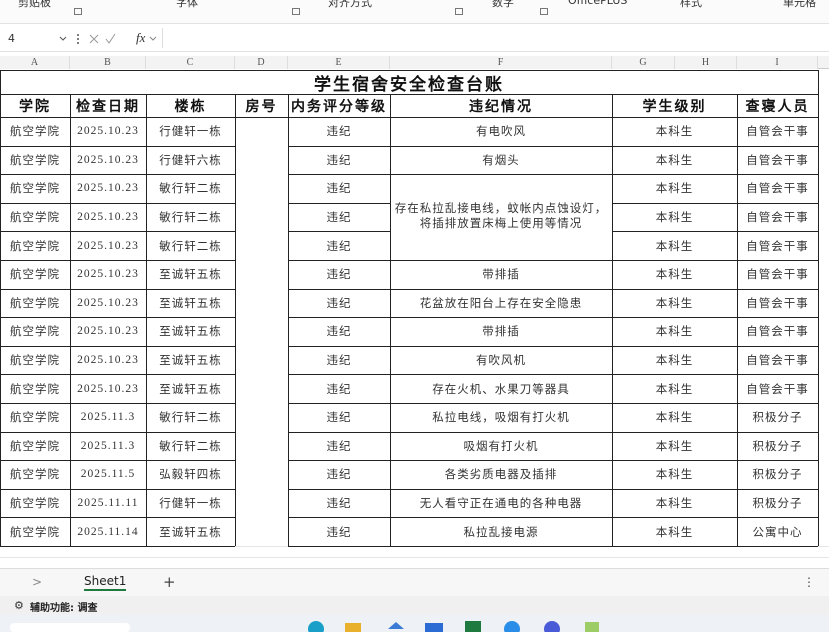 The image size is (829, 632). What do you see at coordinates (190, 62) in the screenshot?
I see `column-header: C` at bounding box center [190, 62].